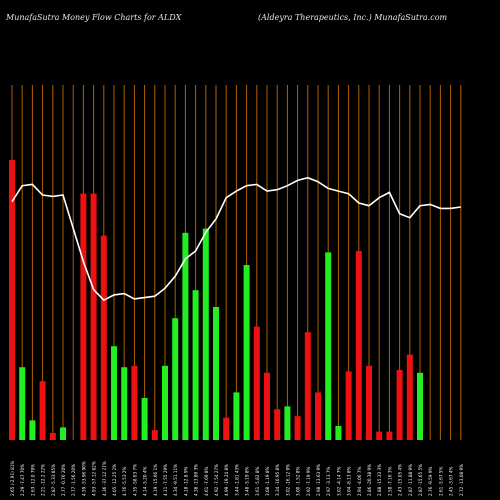 Image resolution: width=500 pixels, height=500 pixels. What do you see at coordinates (461, 480) in the screenshot?
I see `x-tick-label: 2.72 -13.08 9%` at bounding box center [461, 480].